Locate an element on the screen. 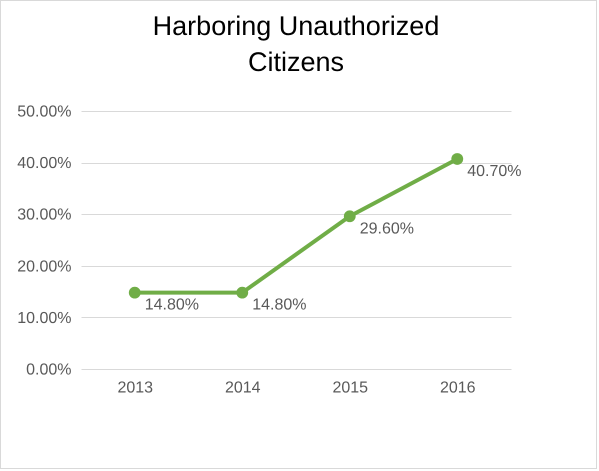 The width and height of the screenshot is (599, 471). y-tick-label: 20.00% is located at coordinates (44, 267).